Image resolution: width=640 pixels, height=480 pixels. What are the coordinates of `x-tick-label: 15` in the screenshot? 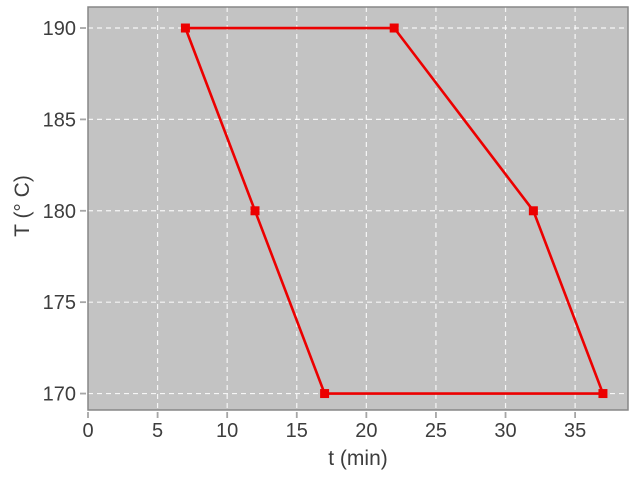 It's located at (297, 431).